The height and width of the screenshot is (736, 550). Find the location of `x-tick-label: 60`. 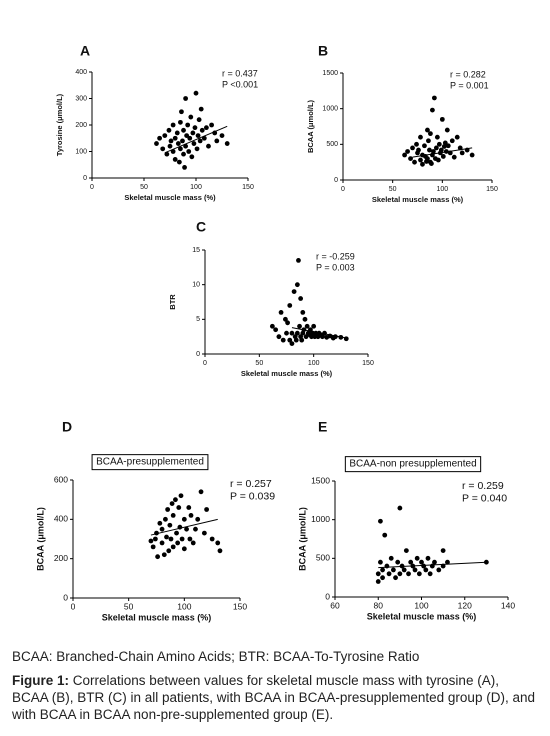

x-tick-label: 60 is located at coordinates (335, 605).